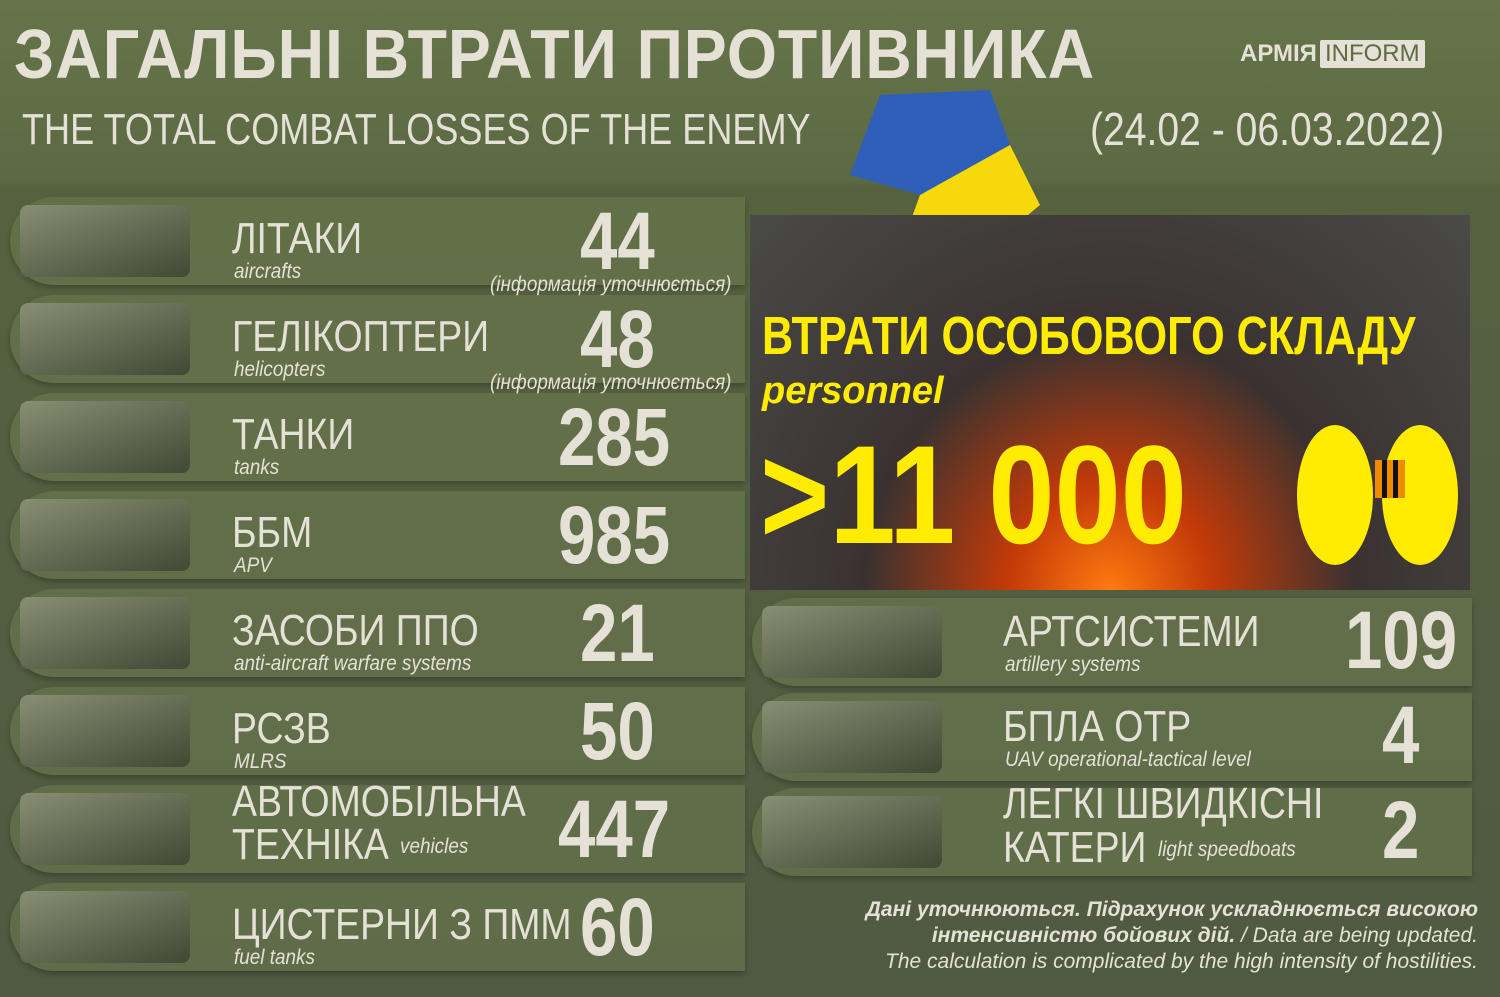 The image size is (1500, 997). Describe the element at coordinates (434, 846) in the screenshot. I see `item-label-en: vehicles` at that location.